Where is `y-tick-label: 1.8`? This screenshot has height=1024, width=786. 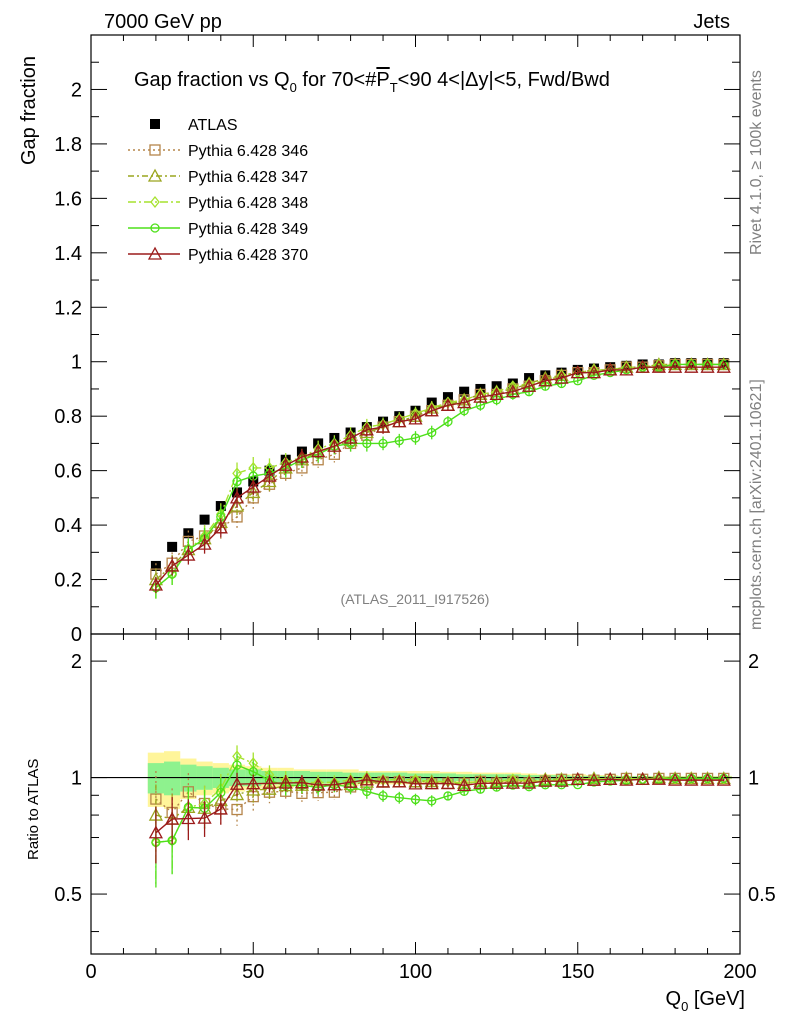 y-tick-label: 1.8 is located at coordinates (68, 145).